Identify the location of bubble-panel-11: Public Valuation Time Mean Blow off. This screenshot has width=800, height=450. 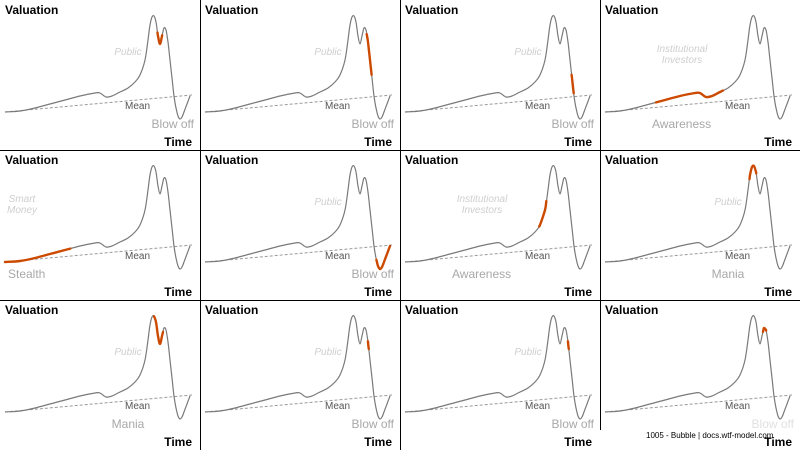
(500, 375).